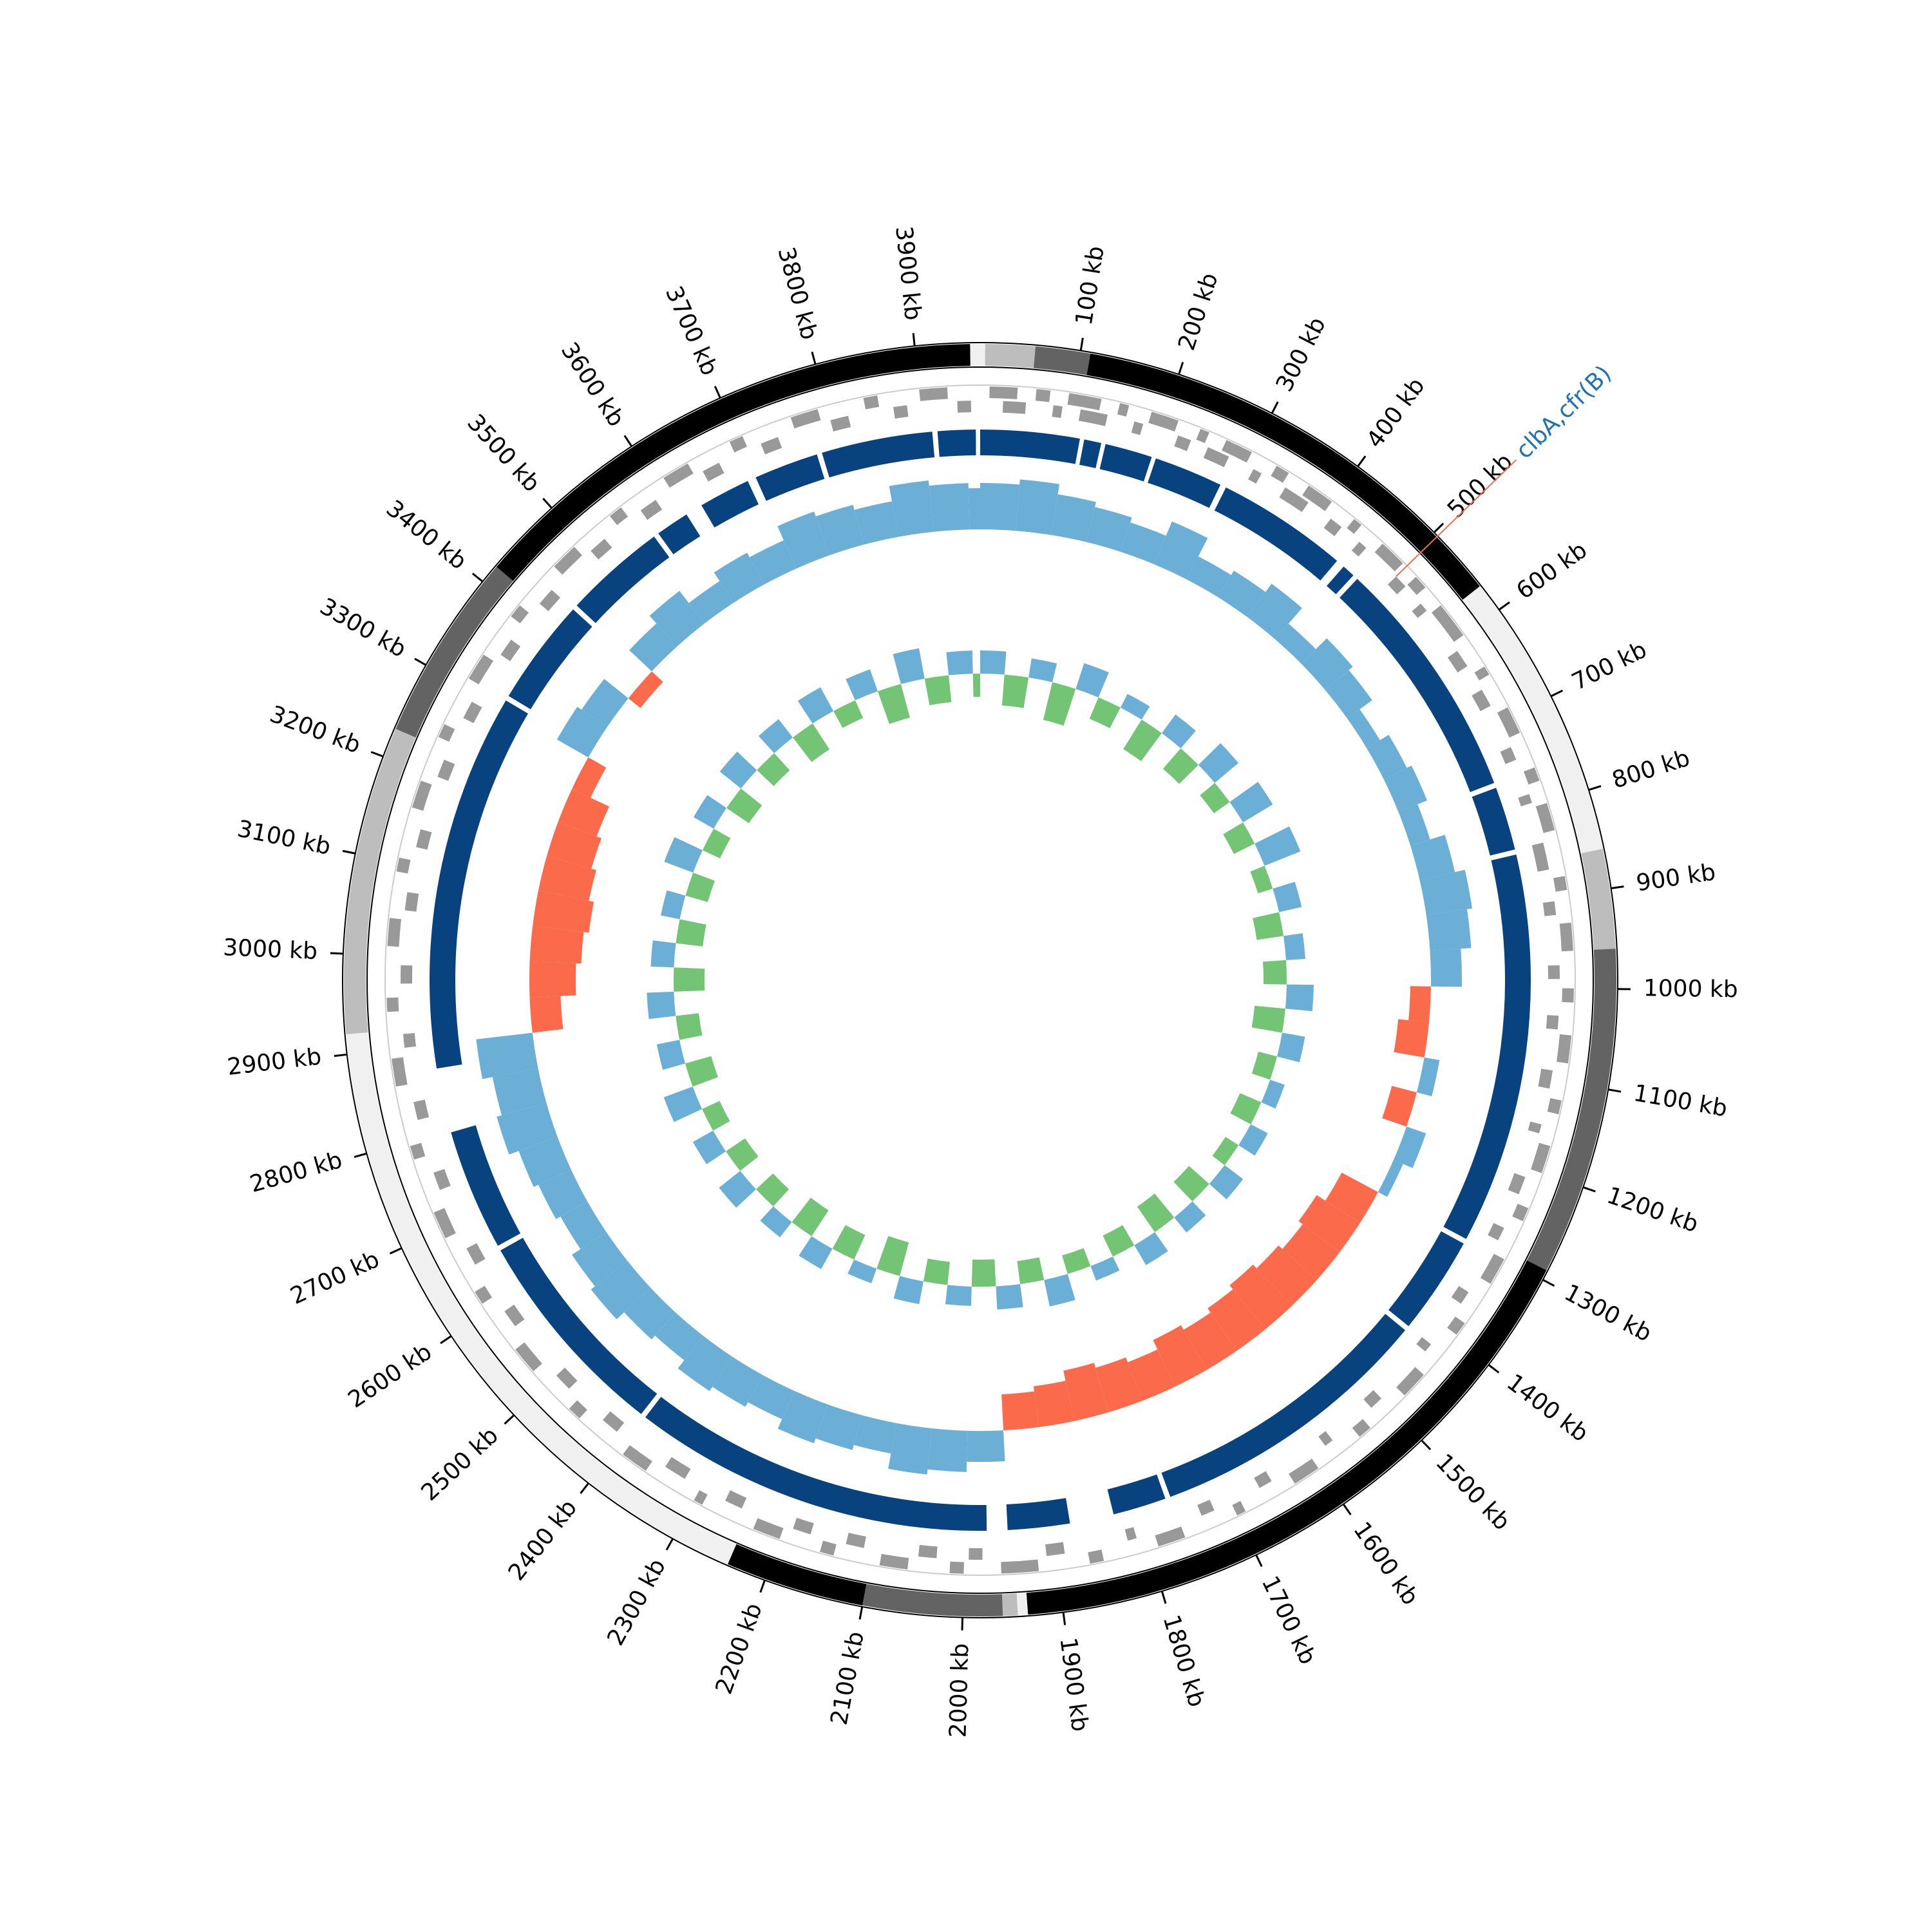  What do you see at coordinates (503, 453) in the screenshot?
I see `tick-label: 3500 kb` at bounding box center [503, 453].